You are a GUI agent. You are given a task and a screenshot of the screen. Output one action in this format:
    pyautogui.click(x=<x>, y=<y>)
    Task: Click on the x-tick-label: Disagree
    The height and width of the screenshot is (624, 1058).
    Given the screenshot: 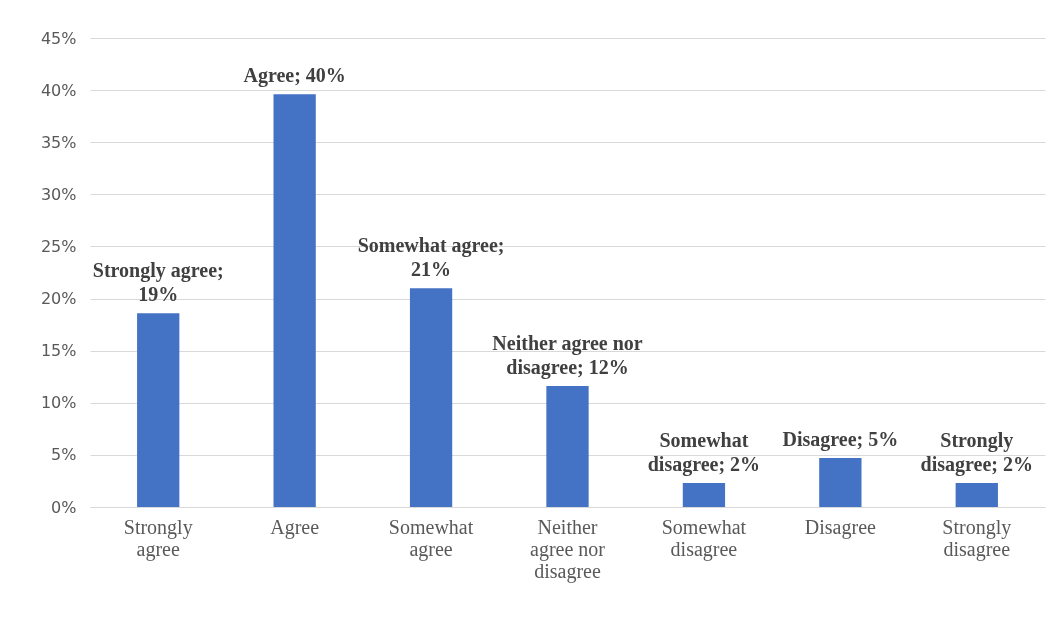 What is the action you would take?
    pyautogui.click(x=840, y=527)
    